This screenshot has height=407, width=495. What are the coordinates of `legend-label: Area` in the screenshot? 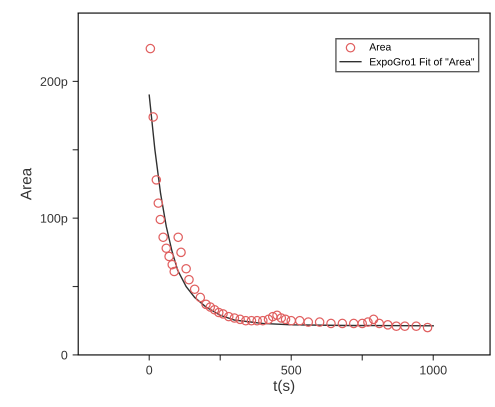 It's located at (380, 47).